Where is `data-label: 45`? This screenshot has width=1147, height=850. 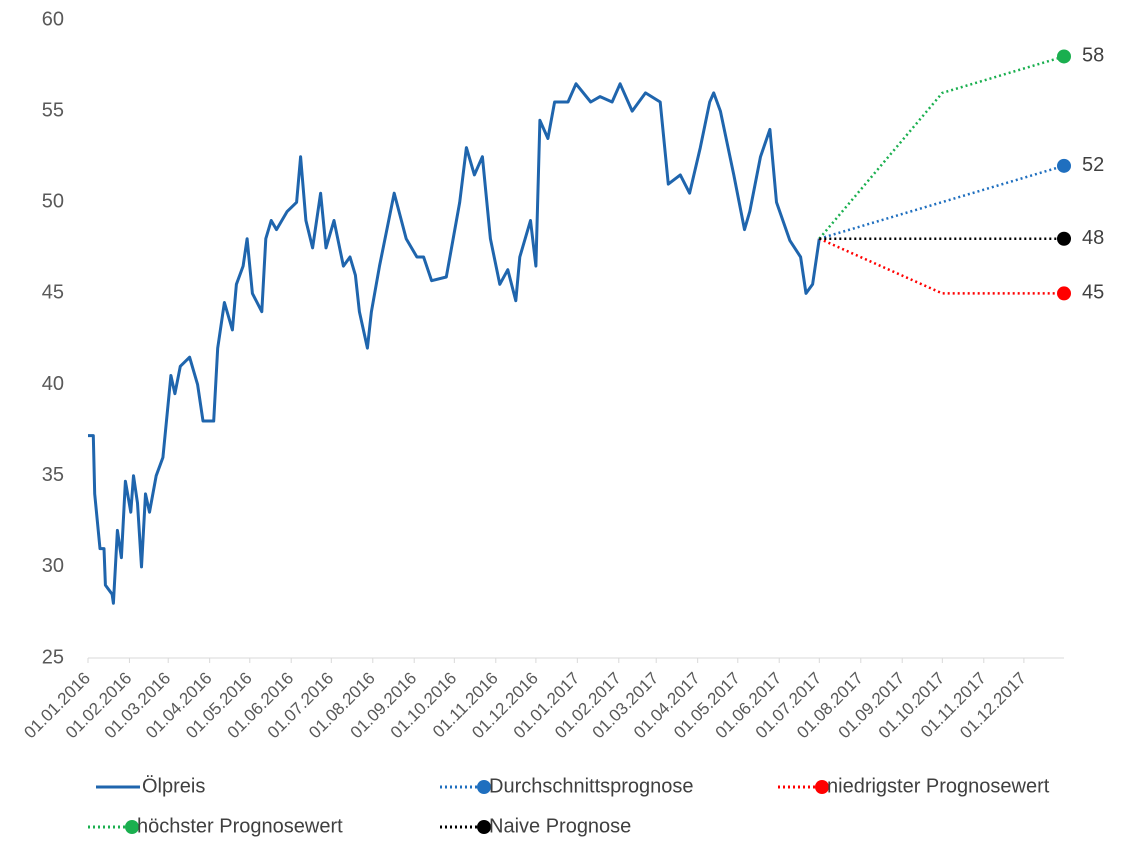
data-label: 45 is located at coordinates (1093, 293).